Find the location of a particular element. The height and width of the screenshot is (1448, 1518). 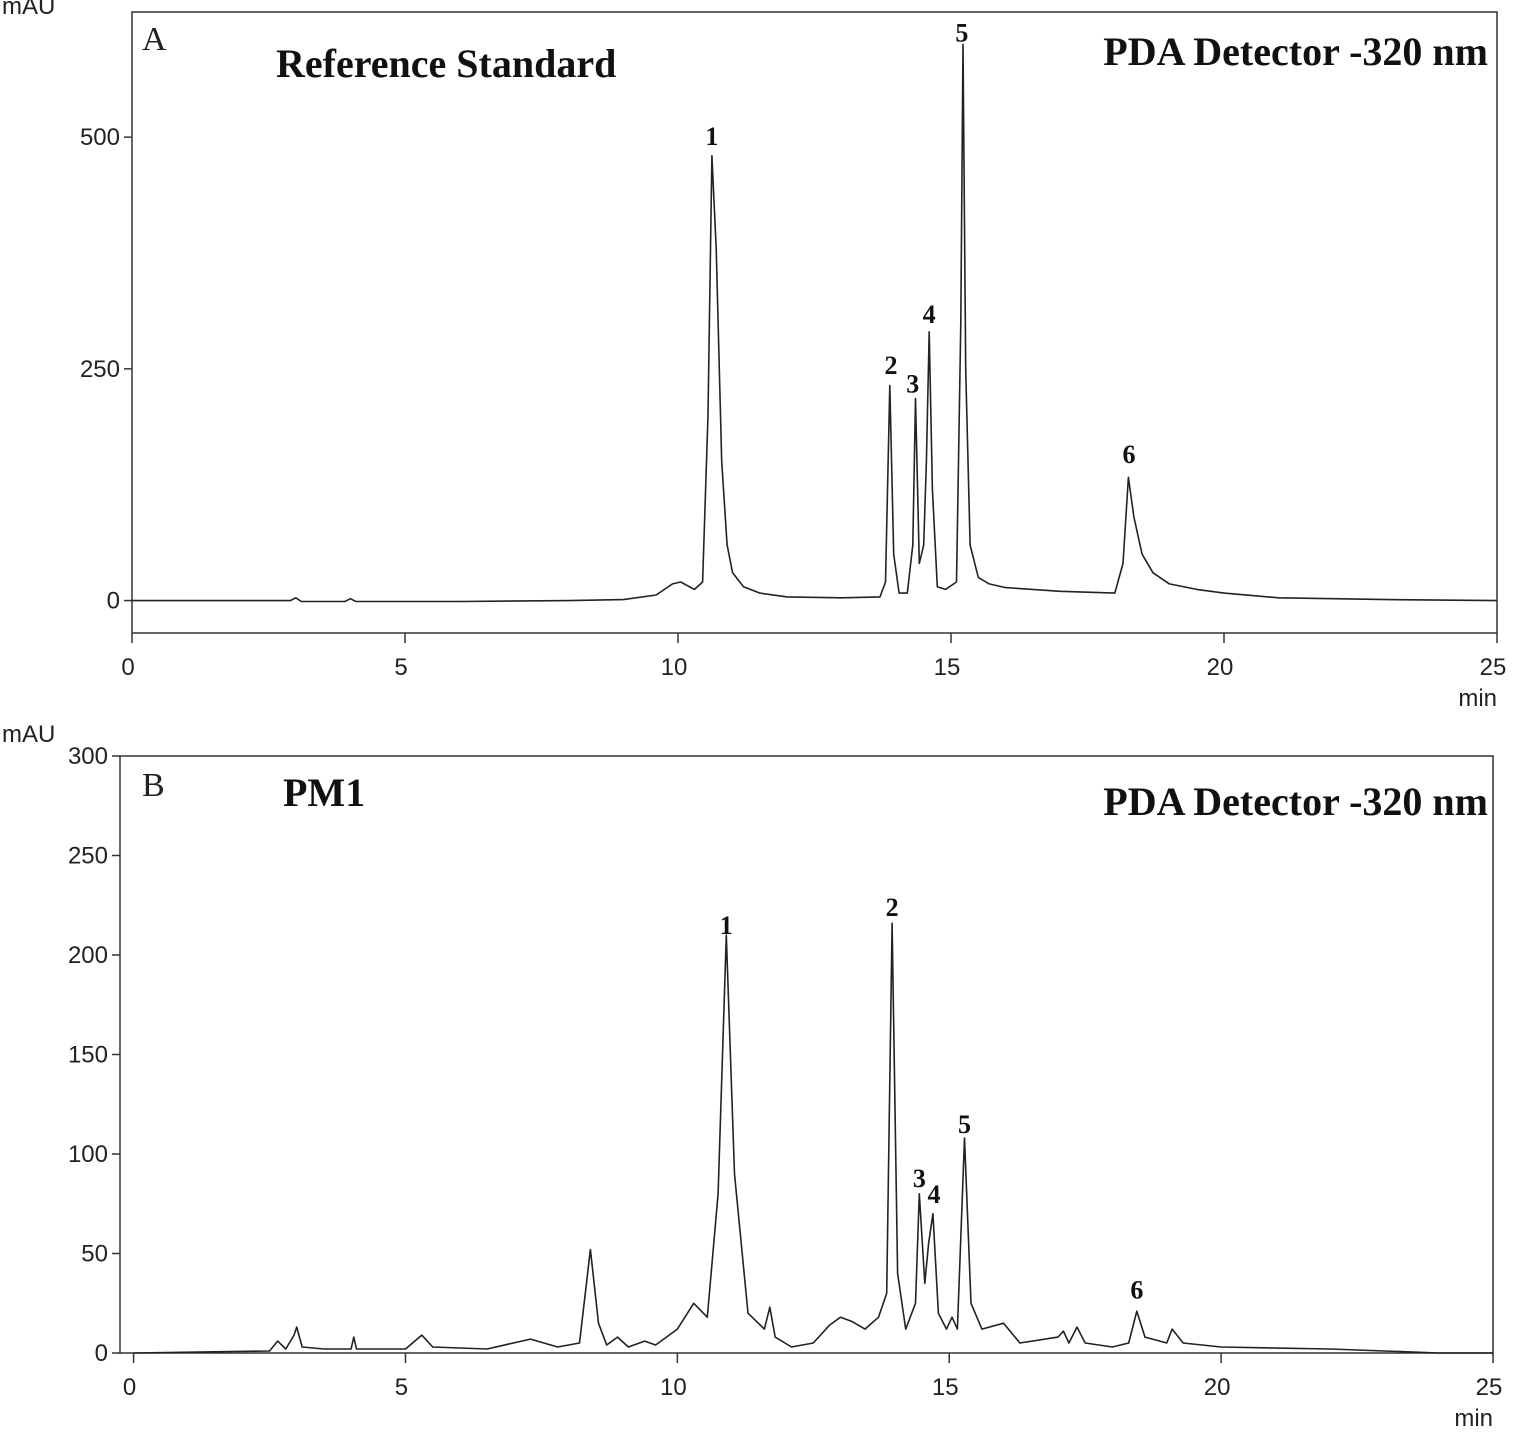

y-tick-label: 500 is located at coordinates (100, 137).